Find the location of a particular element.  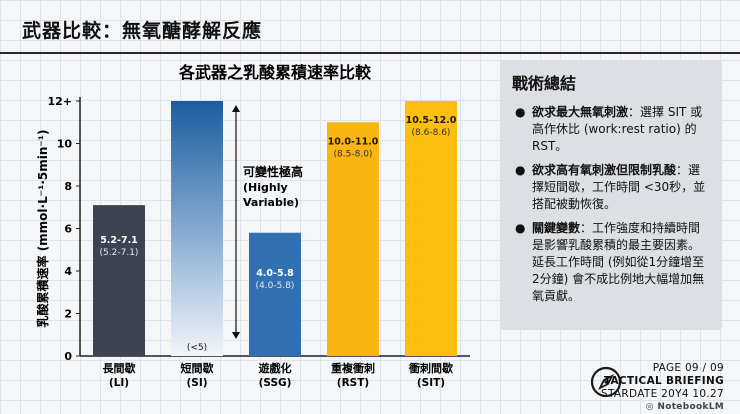

data-label: (8.6-8.6) is located at coordinates (431, 133).